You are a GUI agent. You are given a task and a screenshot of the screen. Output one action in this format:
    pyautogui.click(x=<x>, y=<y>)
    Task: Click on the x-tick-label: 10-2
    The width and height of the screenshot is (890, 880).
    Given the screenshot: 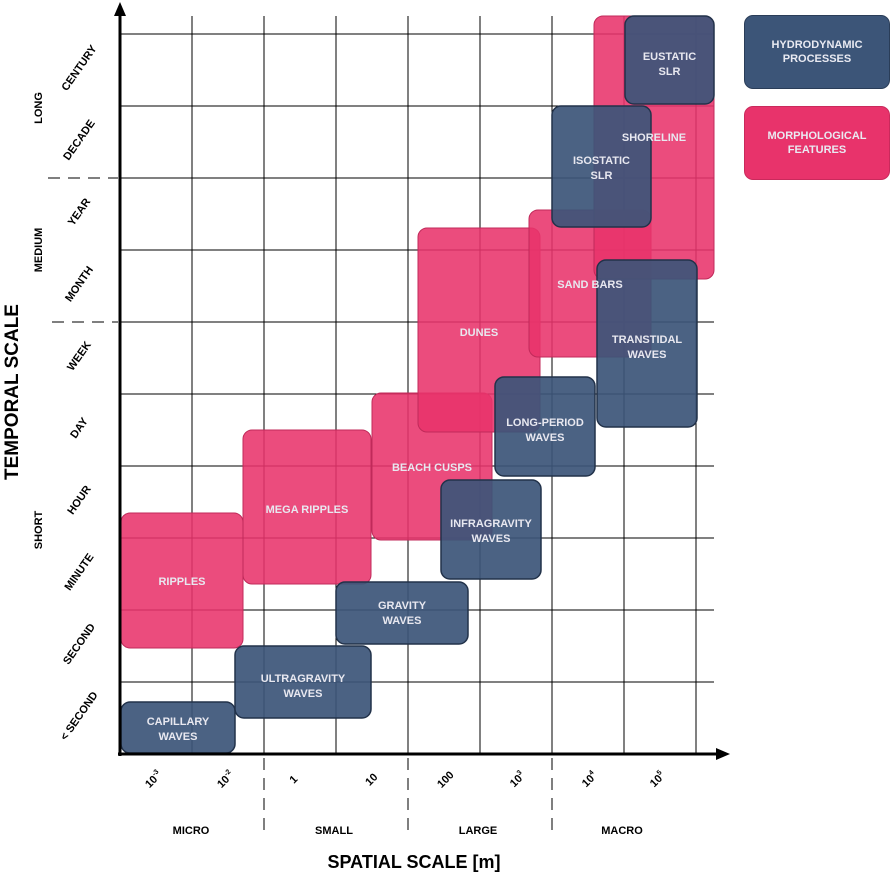 What is the action you would take?
    pyautogui.click(x=225, y=779)
    